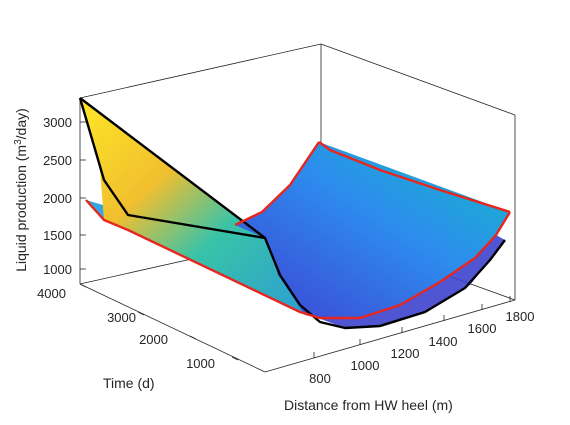 This screenshot has height=425, width=570. What do you see at coordinates (57, 198) in the screenshot?
I see `z-tick-label-2: 2000` at bounding box center [57, 198].